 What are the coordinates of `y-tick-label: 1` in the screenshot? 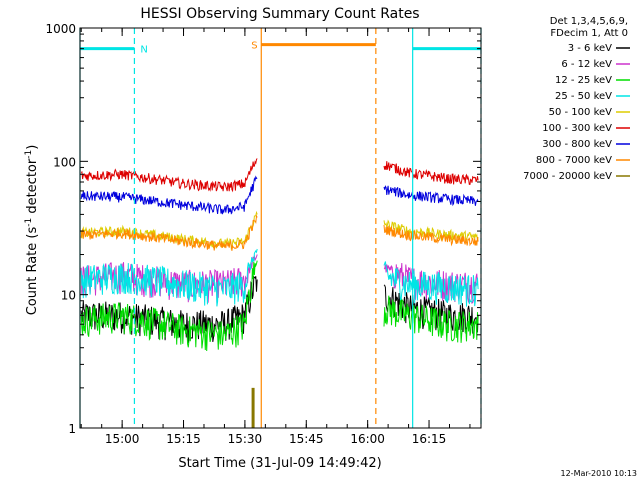 It's located at (72, 429).